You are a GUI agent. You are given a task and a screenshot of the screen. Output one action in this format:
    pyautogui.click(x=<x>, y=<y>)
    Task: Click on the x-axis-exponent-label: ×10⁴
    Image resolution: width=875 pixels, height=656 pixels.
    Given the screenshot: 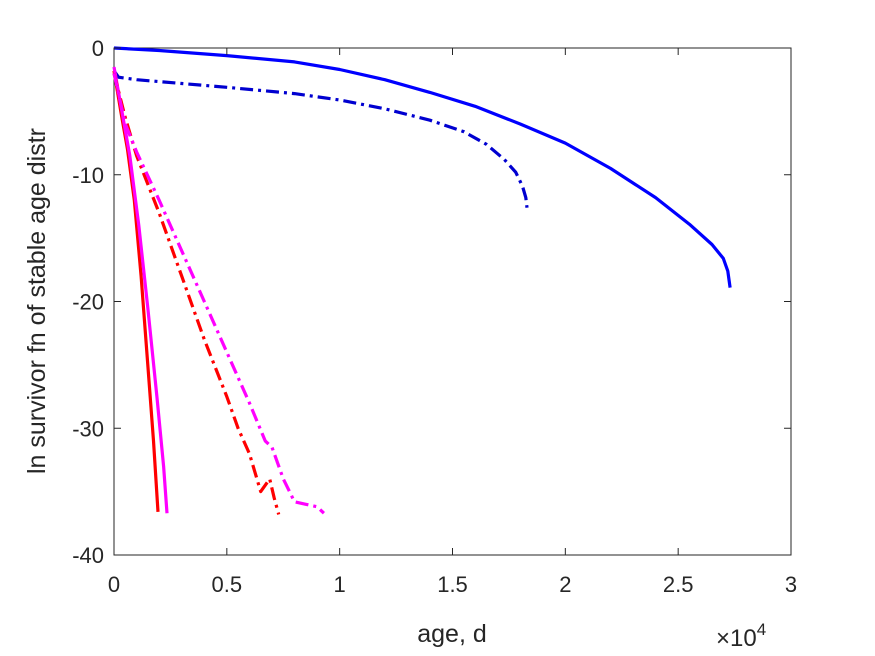 What is the action you would take?
    pyautogui.click(x=741, y=636)
    